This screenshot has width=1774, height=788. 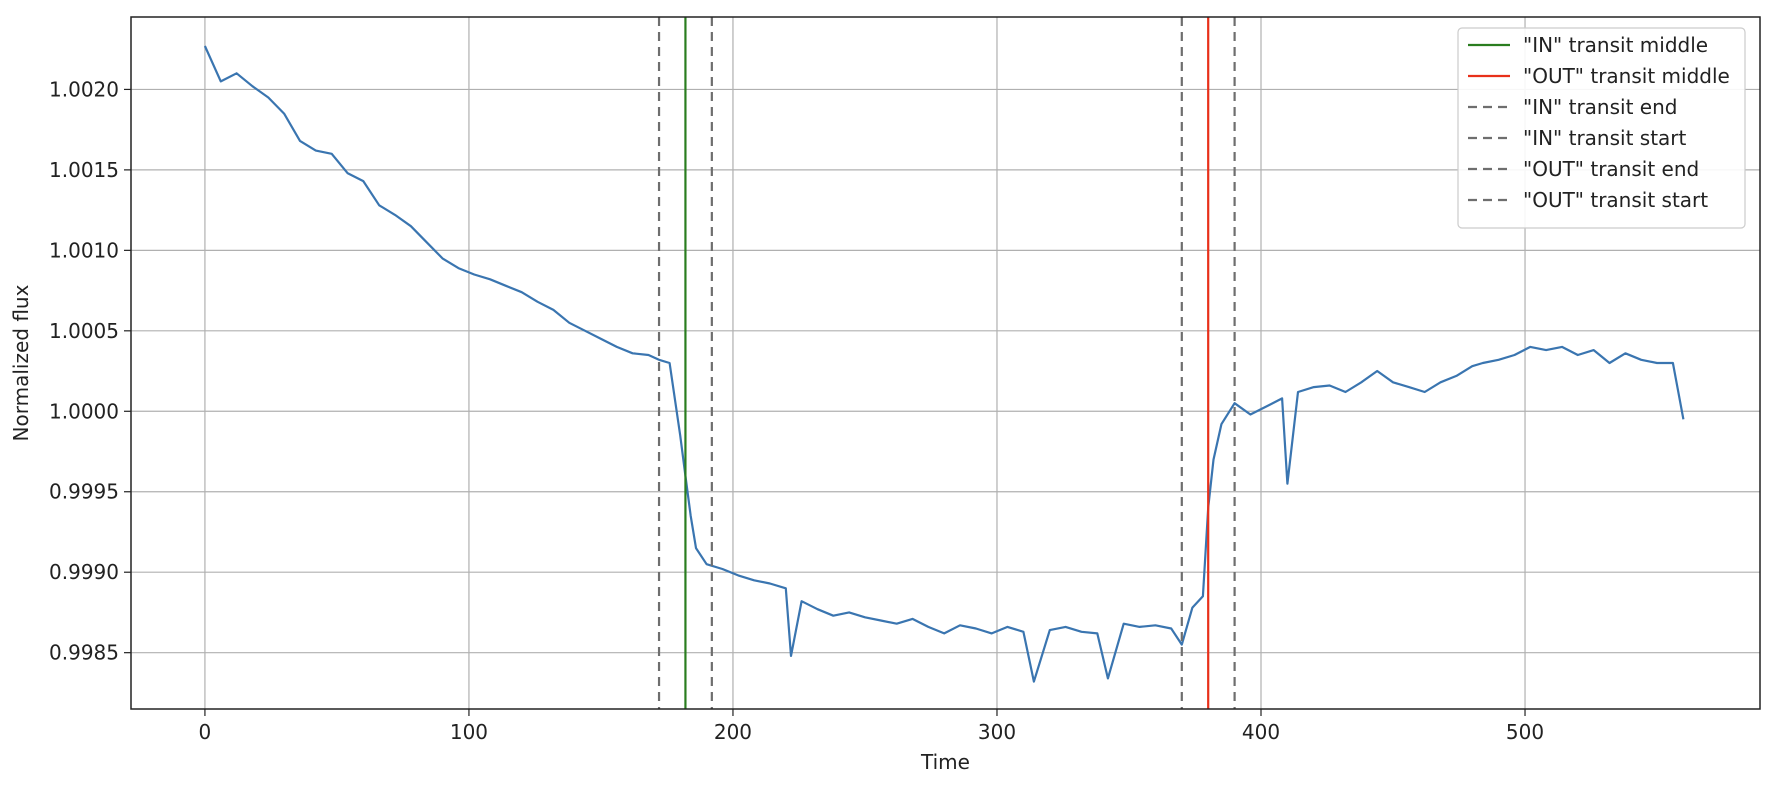 I want to click on y-tick-label: 0.9985, so click(x=84, y=653).